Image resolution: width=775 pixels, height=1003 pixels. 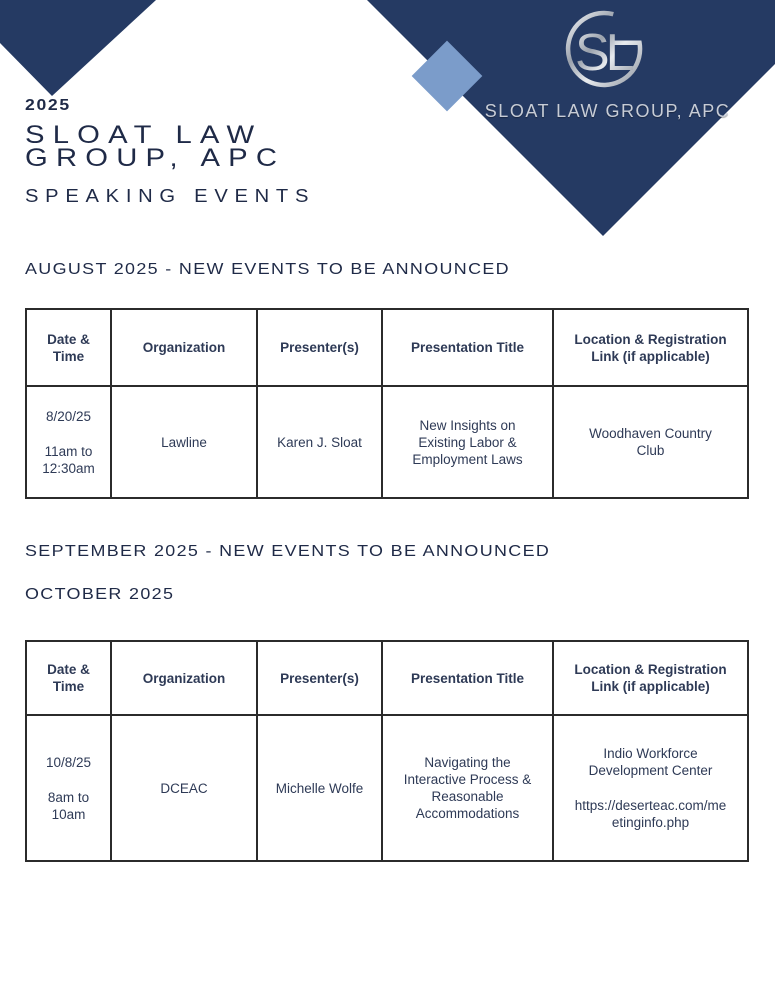 What do you see at coordinates (48, 105) in the screenshot?
I see `year-label: 2025` at bounding box center [48, 105].